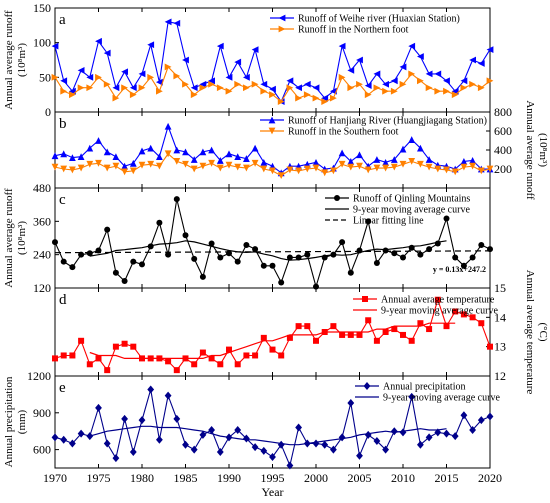 This screenshot has width=550, height=503. I want to click on trend-equation: y = 0.13x+247.2, so click(459, 269).